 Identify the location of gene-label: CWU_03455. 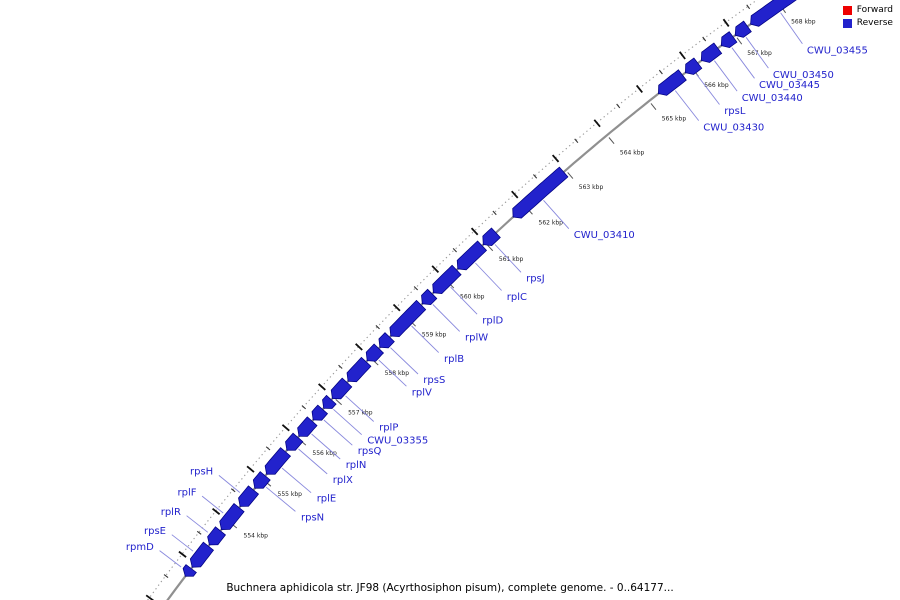
(837, 51).